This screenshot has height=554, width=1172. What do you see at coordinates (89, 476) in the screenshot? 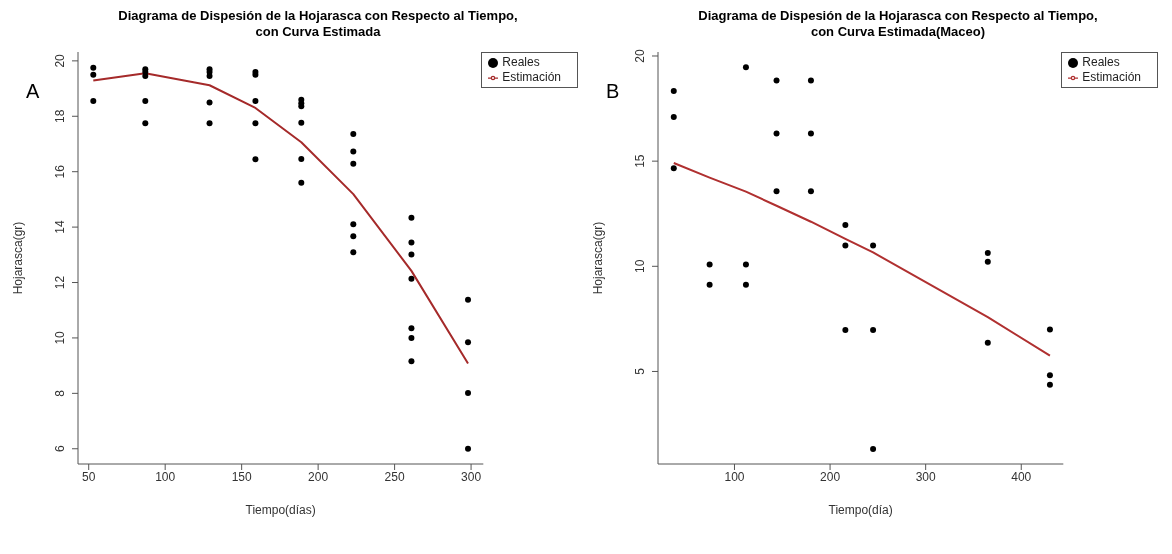
I see `x-tick-label: 50` at bounding box center [89, 476].